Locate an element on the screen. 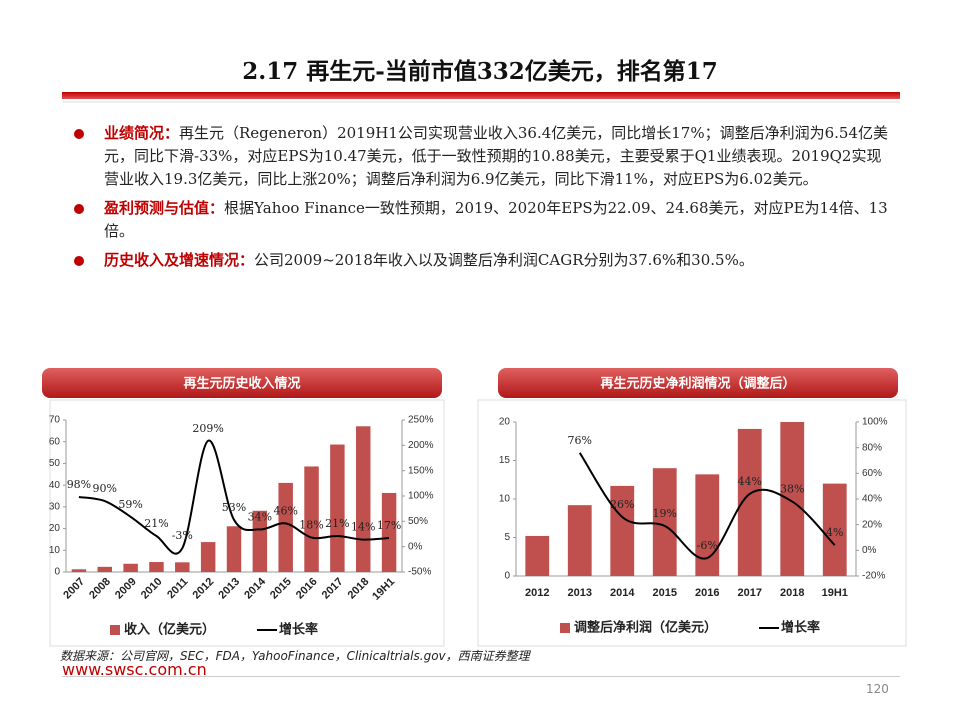 The image size is (960, 720). y2-tick-label: -50% is located at coordinates (419, 572).